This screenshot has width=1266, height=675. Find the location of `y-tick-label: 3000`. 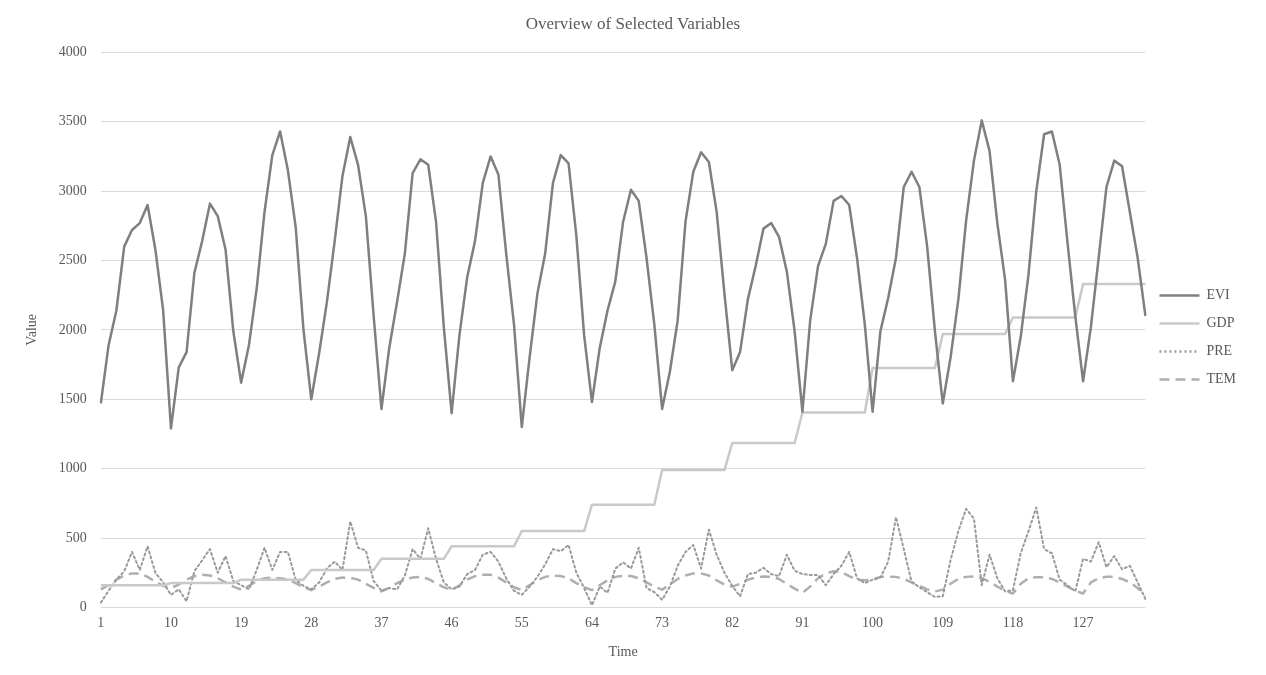

y-tick-label: 3000 is located at coordinates (72, 190).